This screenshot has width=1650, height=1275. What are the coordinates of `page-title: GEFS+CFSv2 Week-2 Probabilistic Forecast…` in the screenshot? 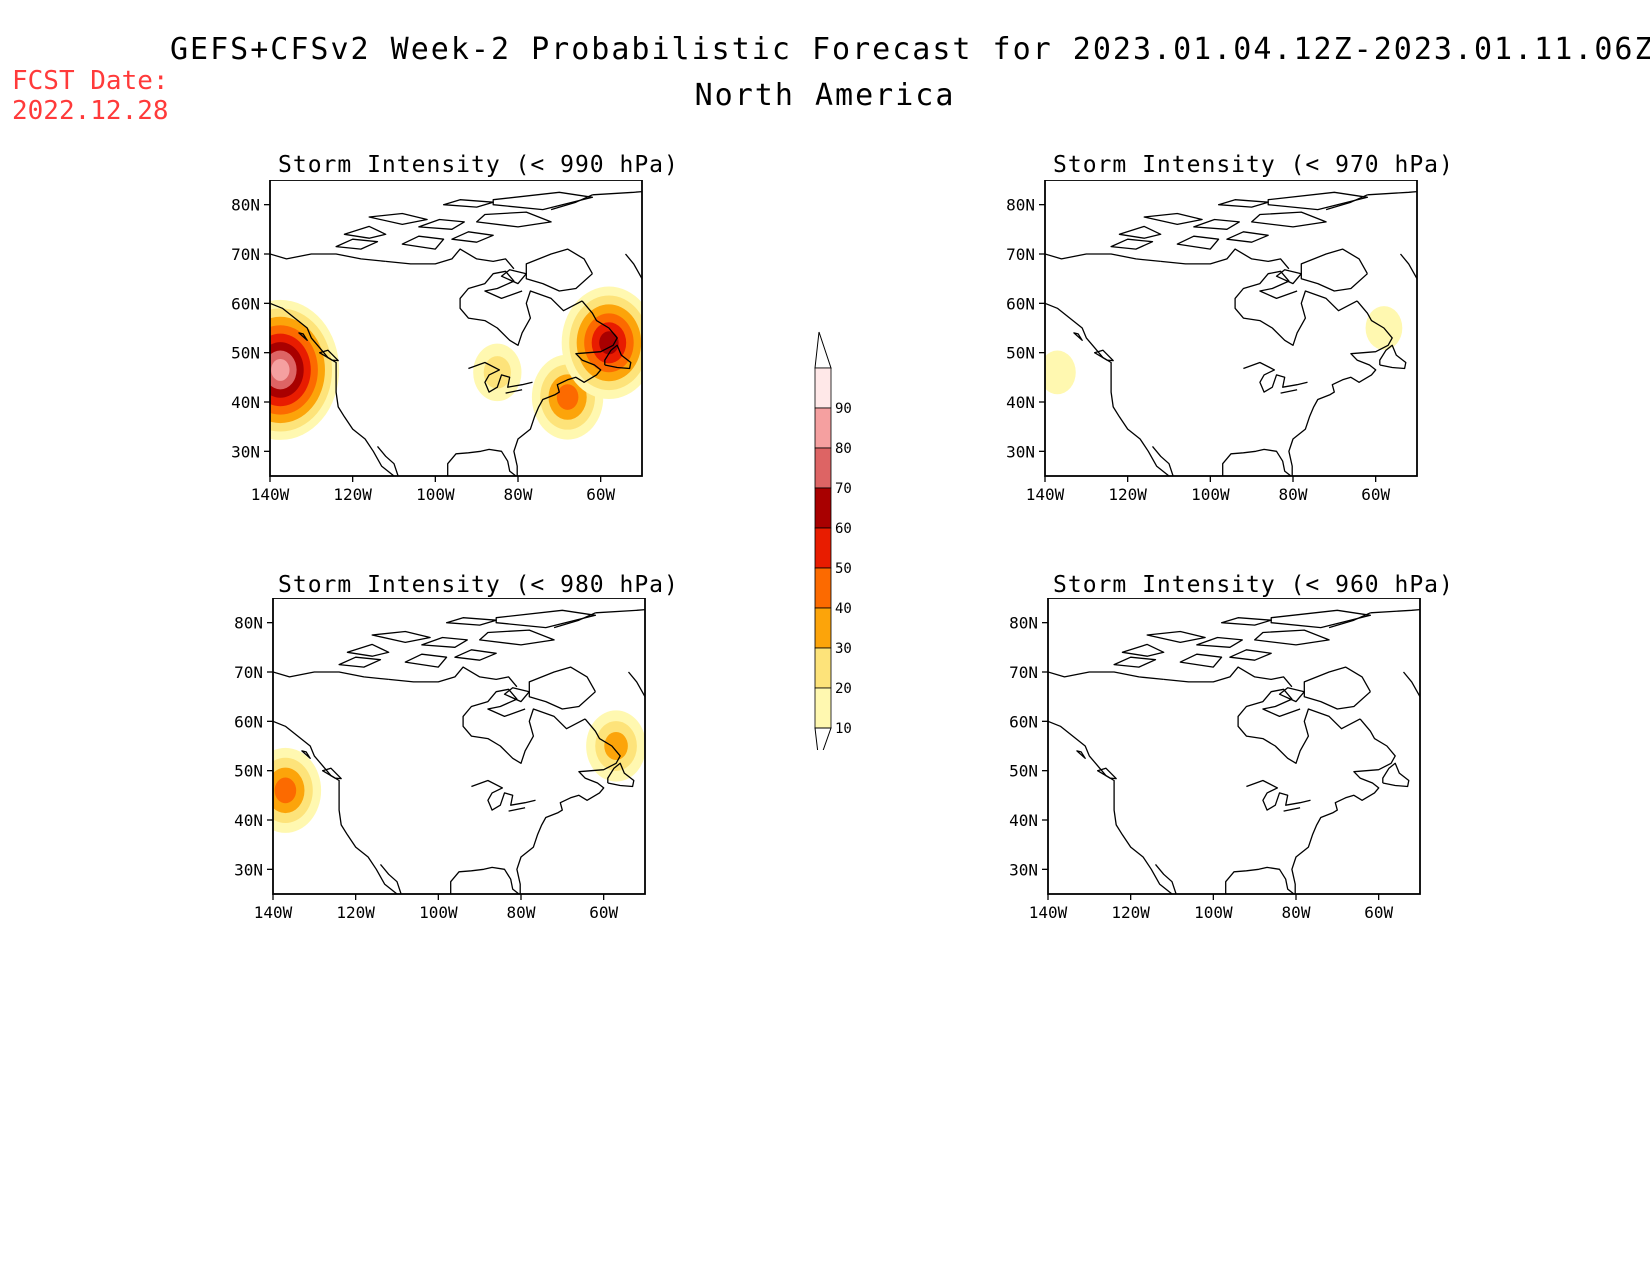 It's located at (910, 49).